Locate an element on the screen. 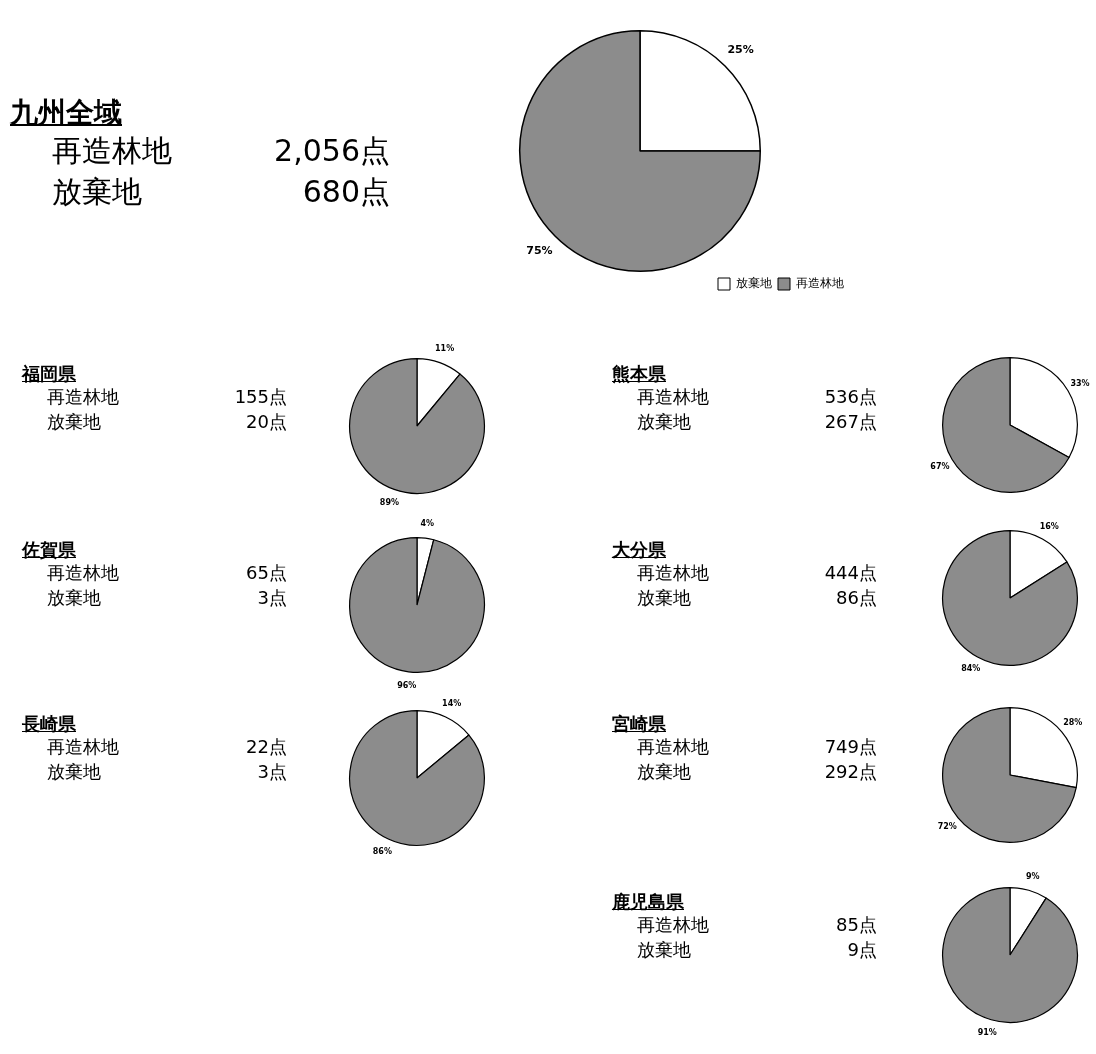 Image resolution: width=1096 pixels, height=1054 pixels. data-label: 84% is located at coordinates (971, 669).